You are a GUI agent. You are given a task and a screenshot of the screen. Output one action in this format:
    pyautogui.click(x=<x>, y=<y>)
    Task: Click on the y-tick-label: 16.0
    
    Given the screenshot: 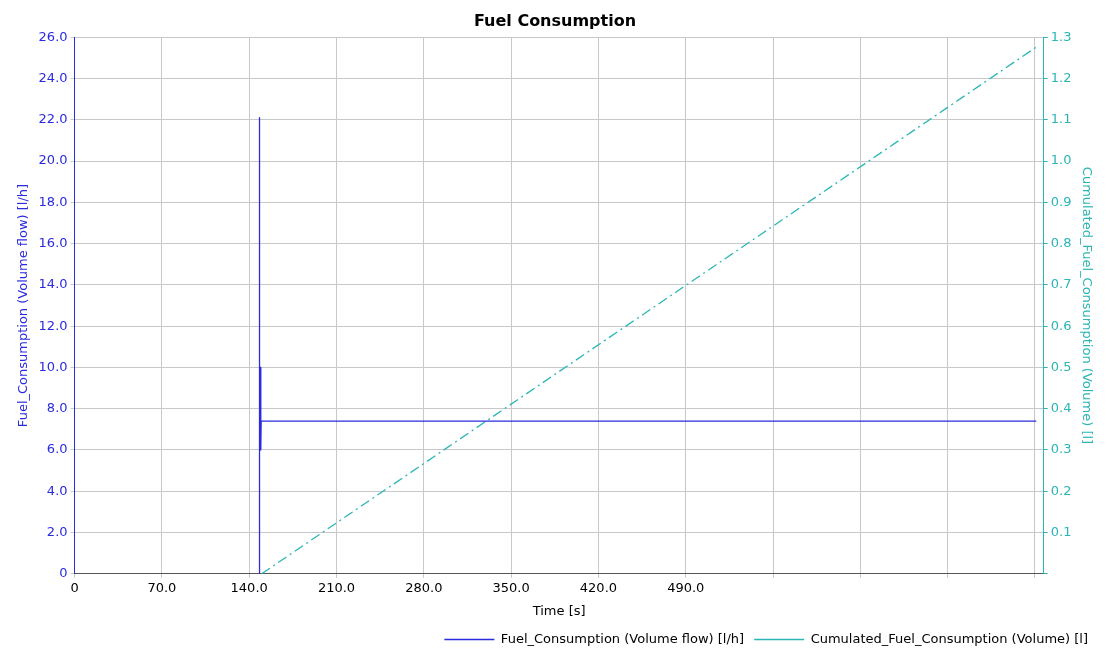 What is the action you would take?
    pyautogui.click(x=53, y=242)
    